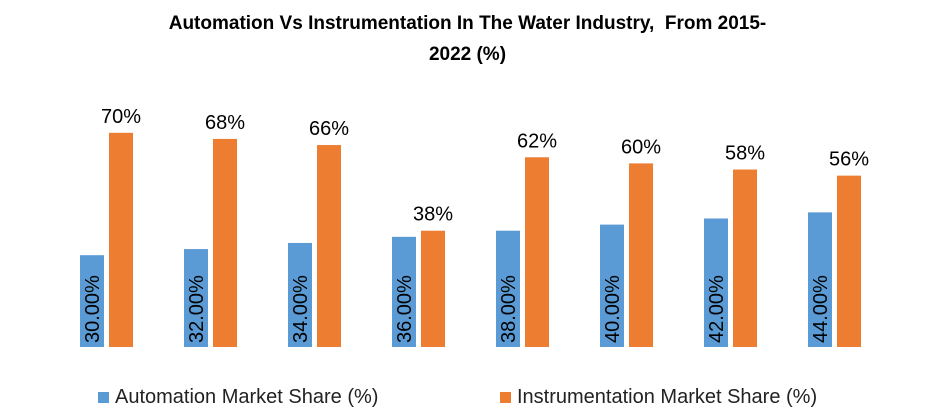 The height and width of the screenshot is (419, 935). I want to click on automation-data-label: 34.00%, so click(301, 309).